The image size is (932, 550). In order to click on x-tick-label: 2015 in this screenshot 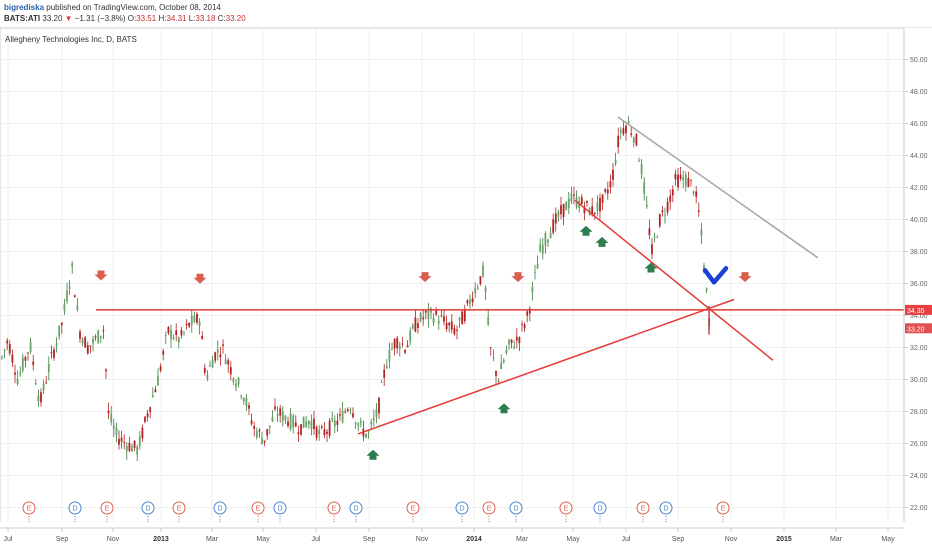, I will do `click(784, 539)`.